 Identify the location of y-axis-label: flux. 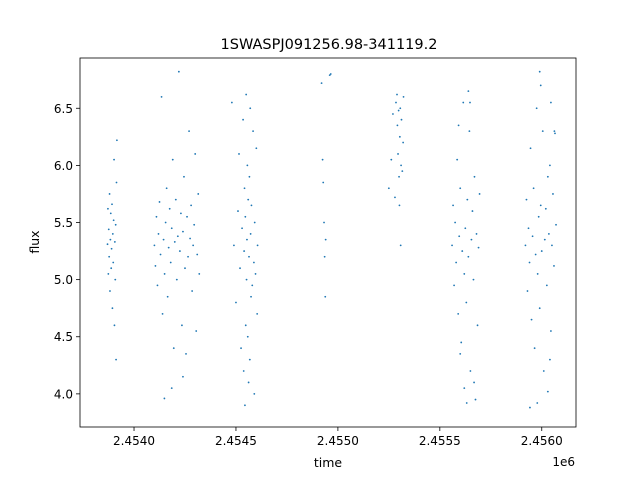
(34, 241).